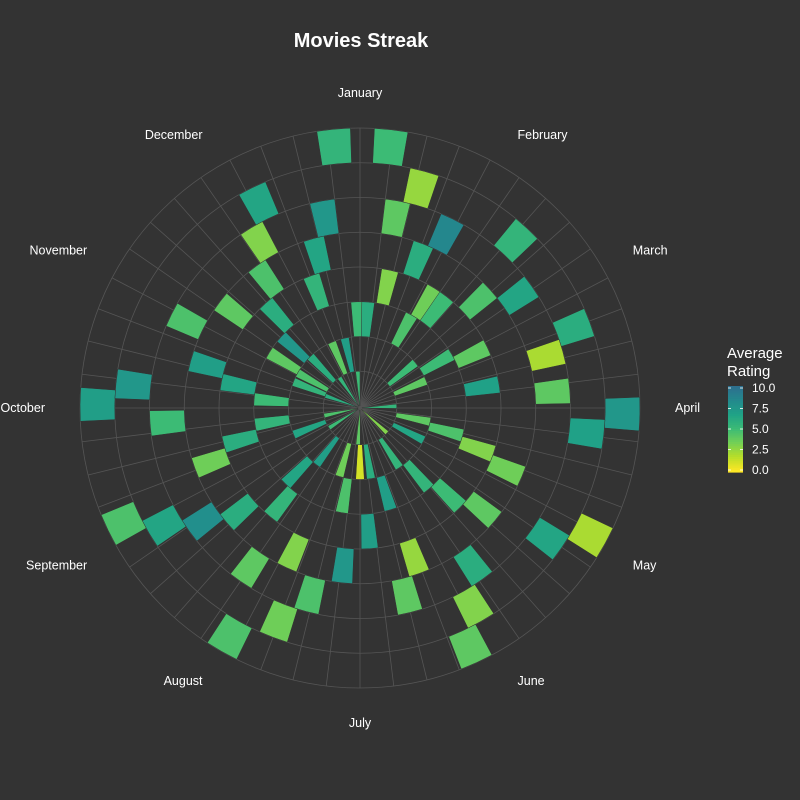 The width and height of the screenshot is (800, 800). I want to click on month-label: July, so click(360, 723).